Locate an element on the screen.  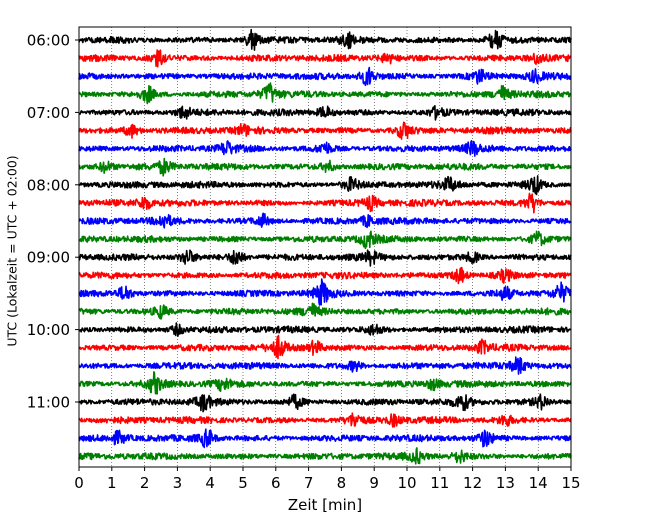
x-tick-label: 1 is located at coordinates (112, 483).